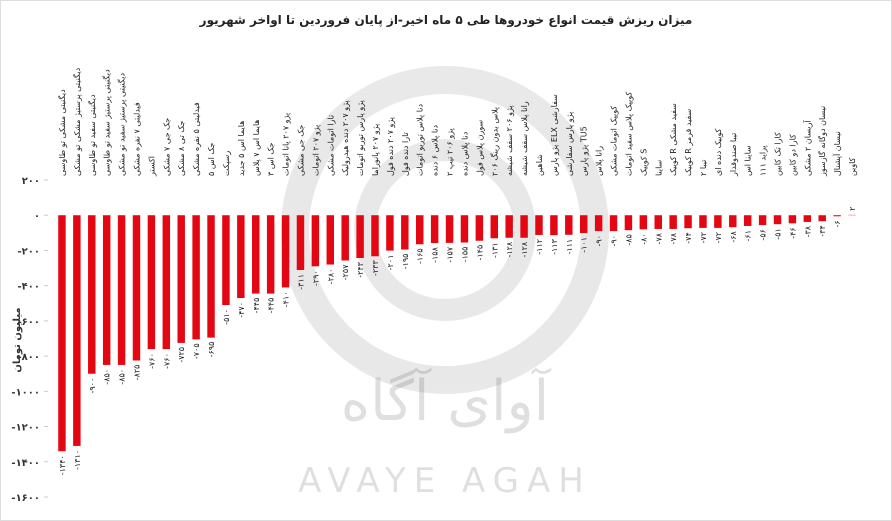 The image size is (892, 521). I want to click on value-label: -۵۶, so click(763, 234).